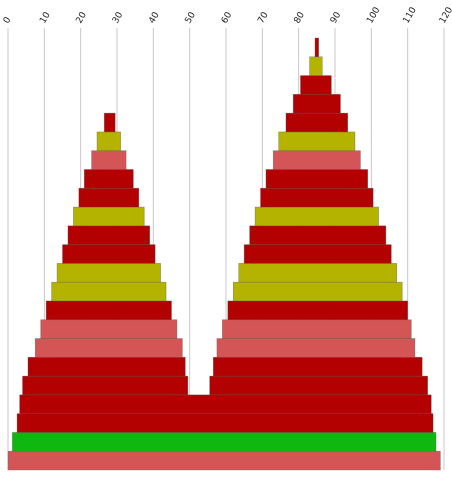  I want to click on band-18-left, so click(109, 122).